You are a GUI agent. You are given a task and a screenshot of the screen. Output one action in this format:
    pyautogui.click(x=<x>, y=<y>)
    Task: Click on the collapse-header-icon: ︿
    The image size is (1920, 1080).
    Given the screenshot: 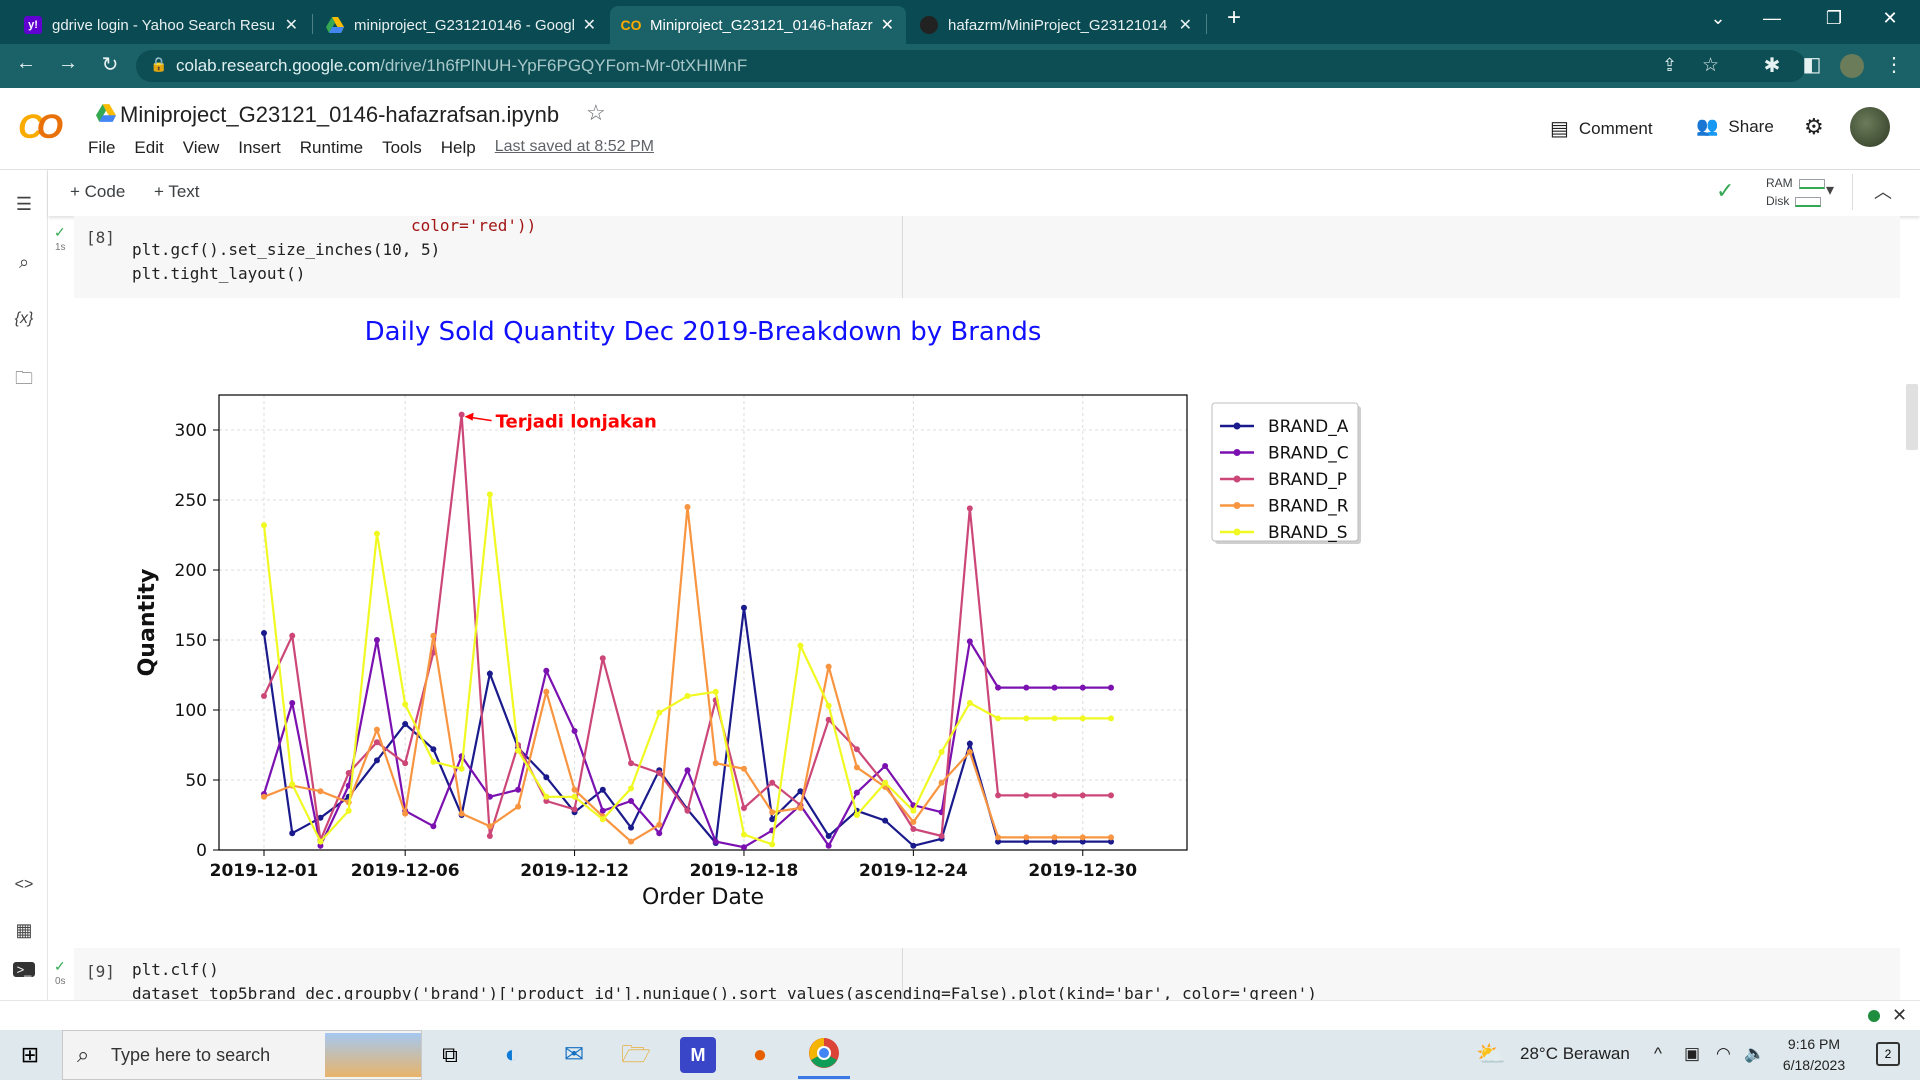 What is the action you would take?
    pyautogui.click(x=1883, y=192)
    